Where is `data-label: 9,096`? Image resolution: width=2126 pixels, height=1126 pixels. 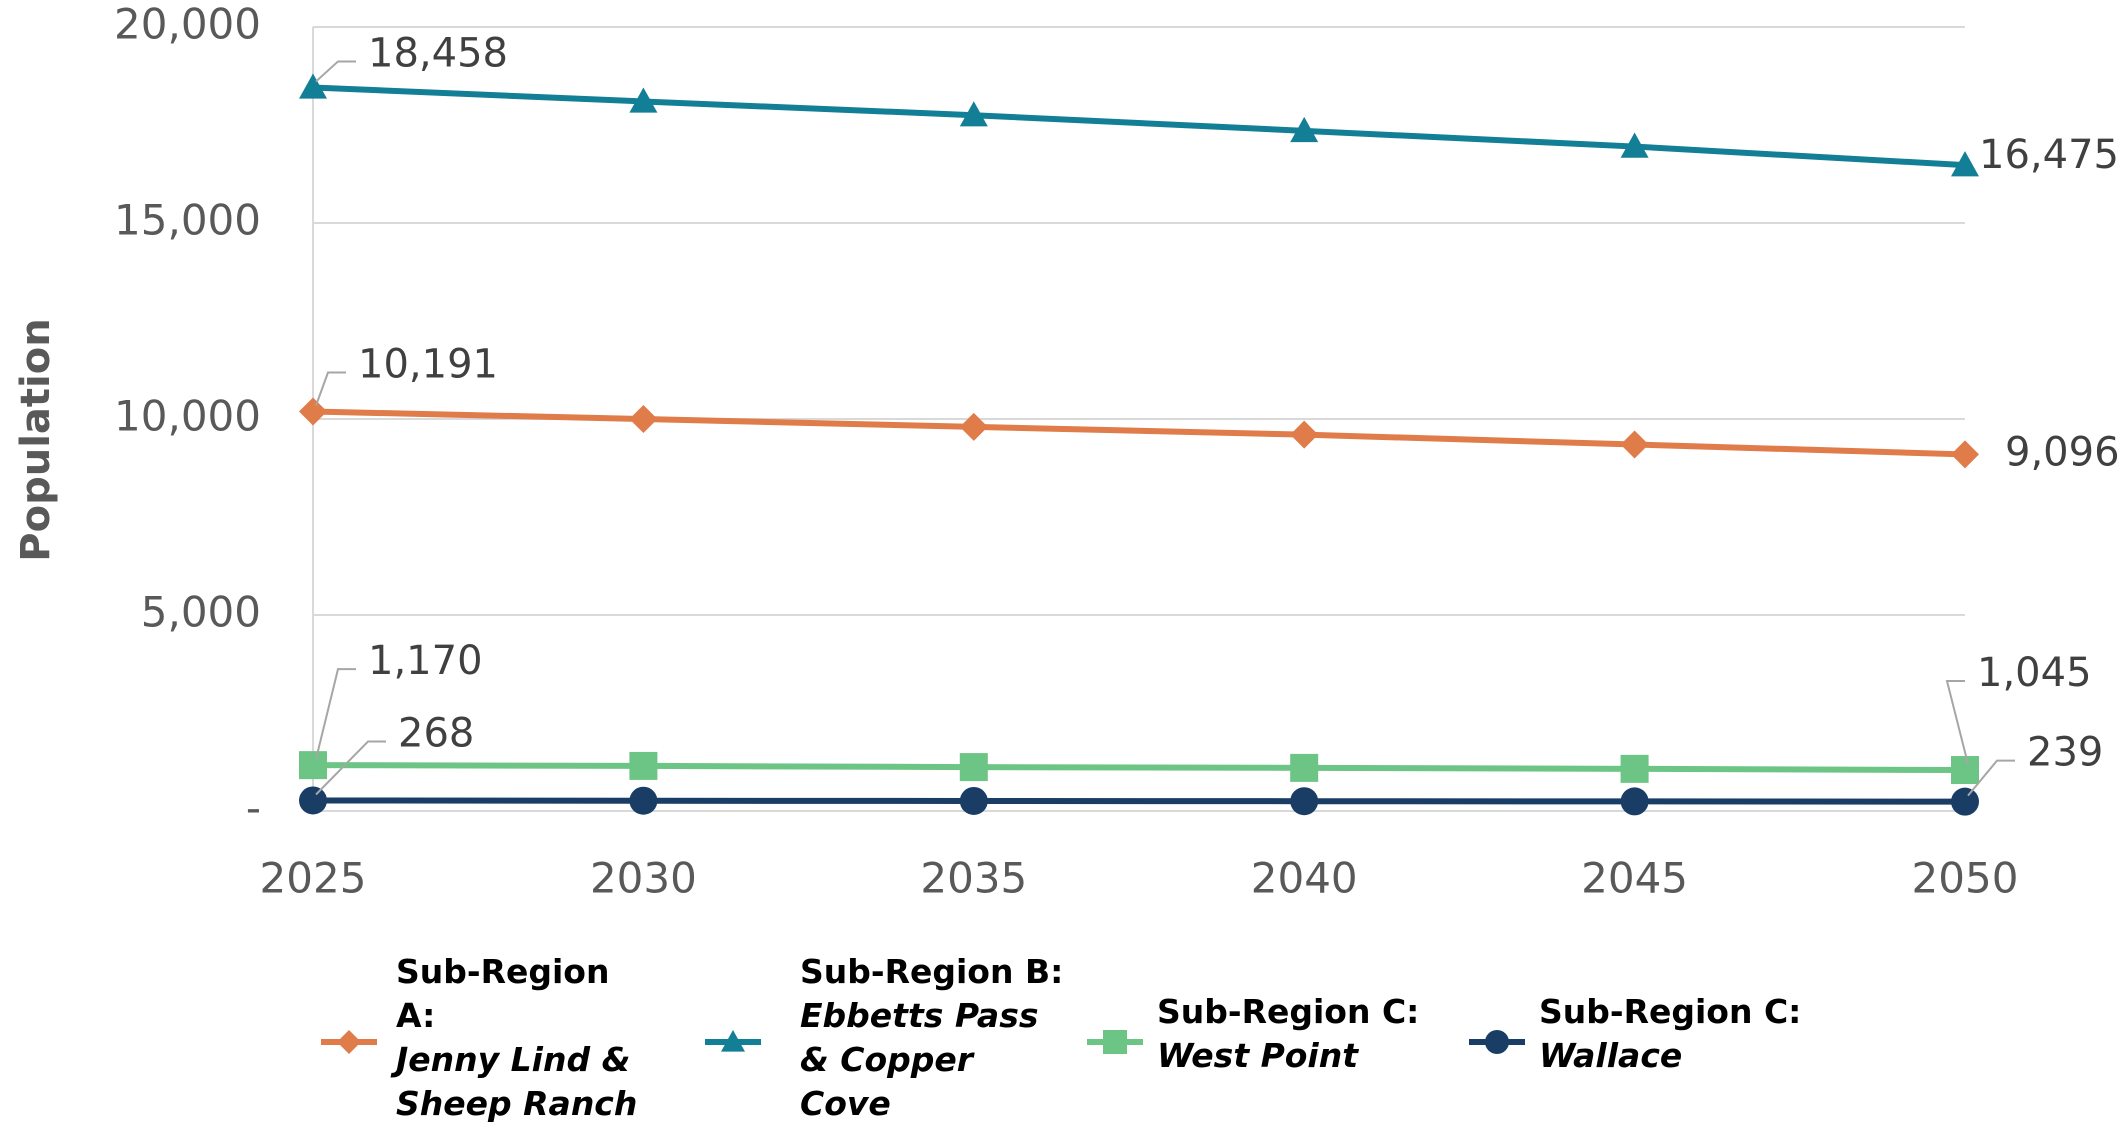 data-label: 9,096 is located at coordinates (2062, 452).